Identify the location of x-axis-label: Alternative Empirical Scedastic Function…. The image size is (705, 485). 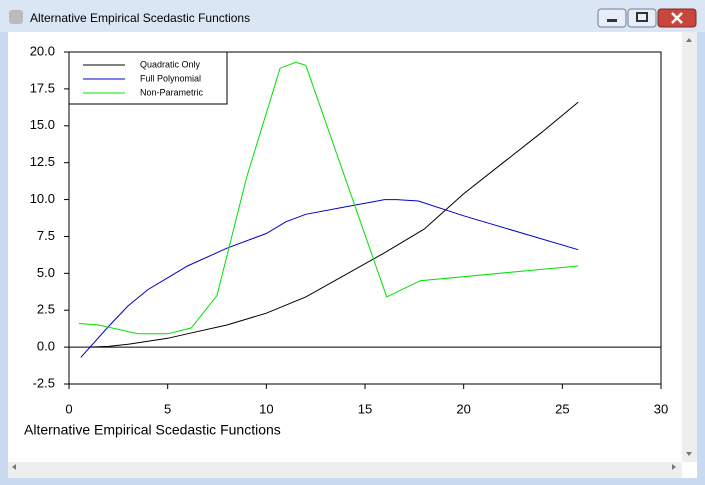
(152, 430).